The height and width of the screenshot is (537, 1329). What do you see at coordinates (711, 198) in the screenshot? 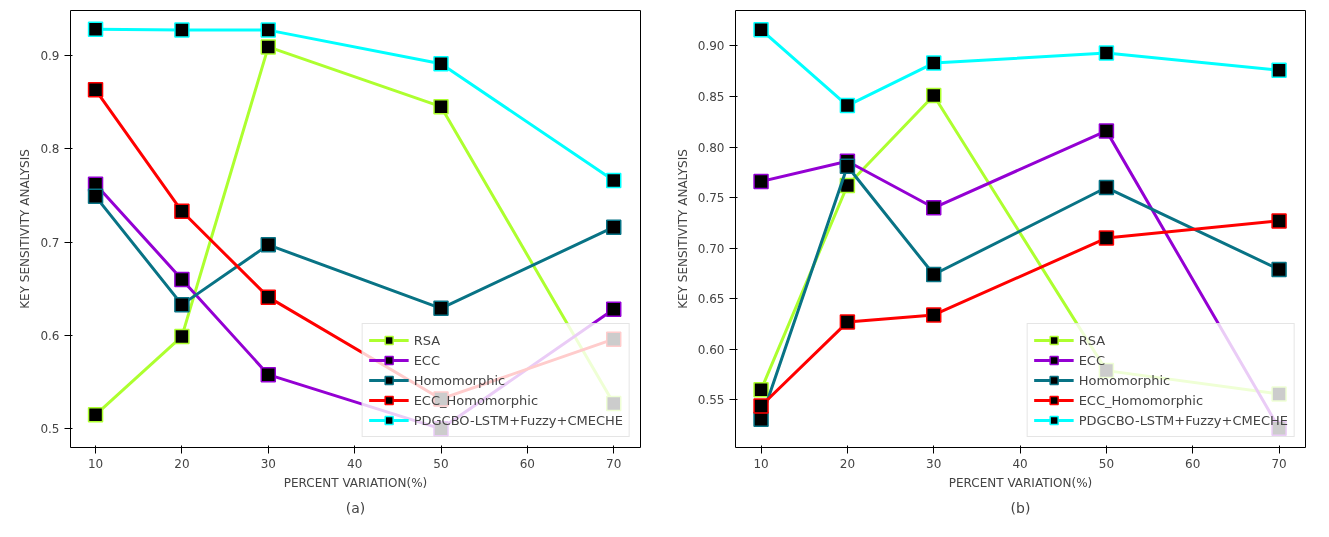
I see `y-tick-label: 0.75` at bounding box center [711, 198].